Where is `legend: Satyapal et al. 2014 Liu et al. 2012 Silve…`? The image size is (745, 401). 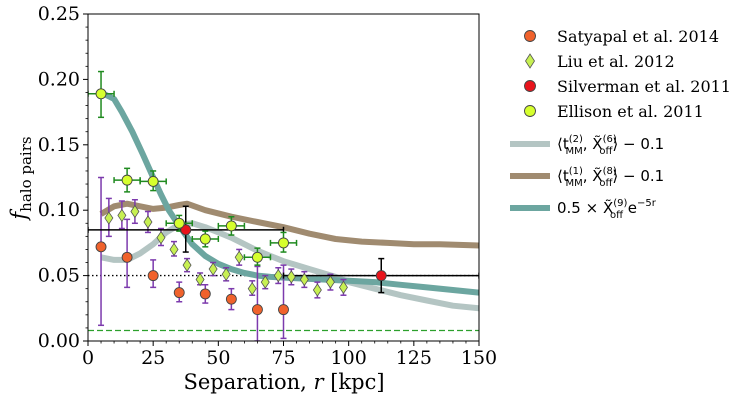
legend: Satyapal et al. 2014 Liu et al. 2012 Silve… is located at coordinates (620, 124).